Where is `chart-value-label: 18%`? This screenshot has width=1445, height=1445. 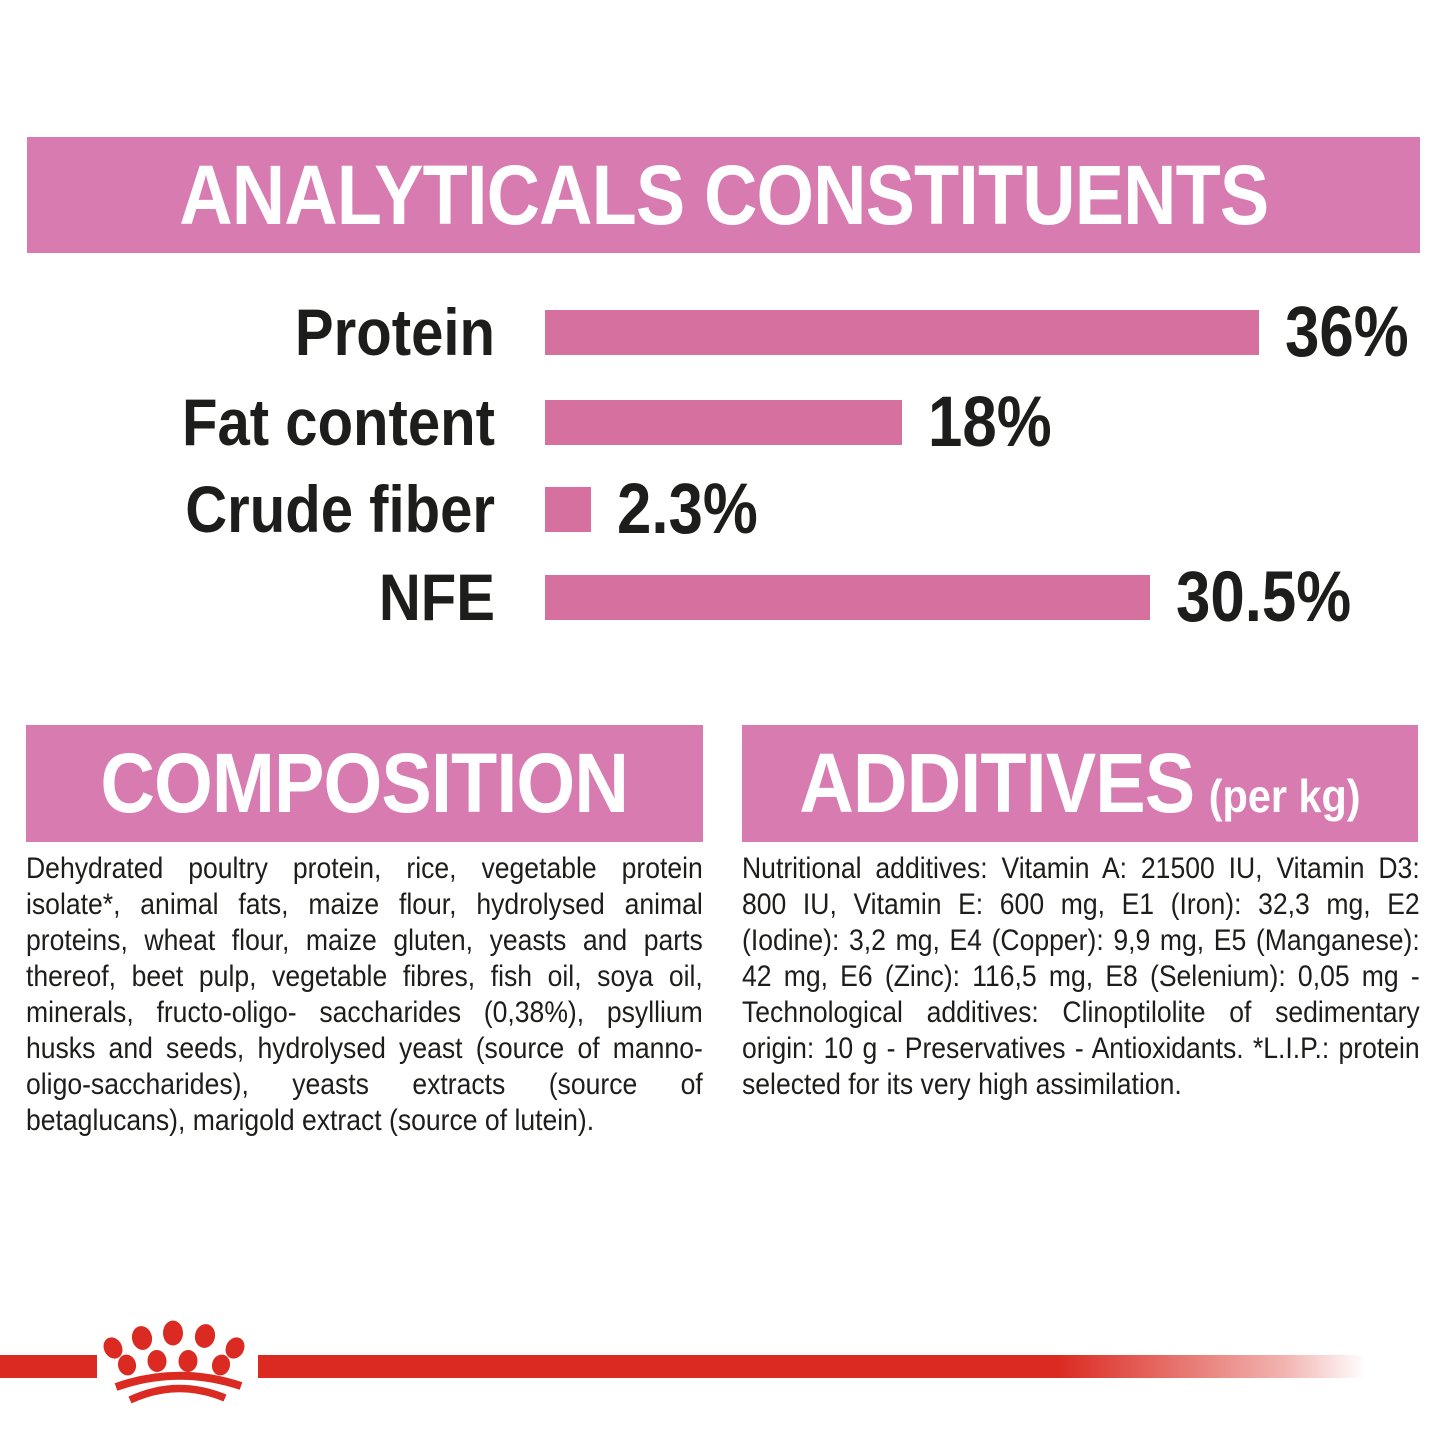 chart-value-label: 18% is located at coordinates (990, 422).